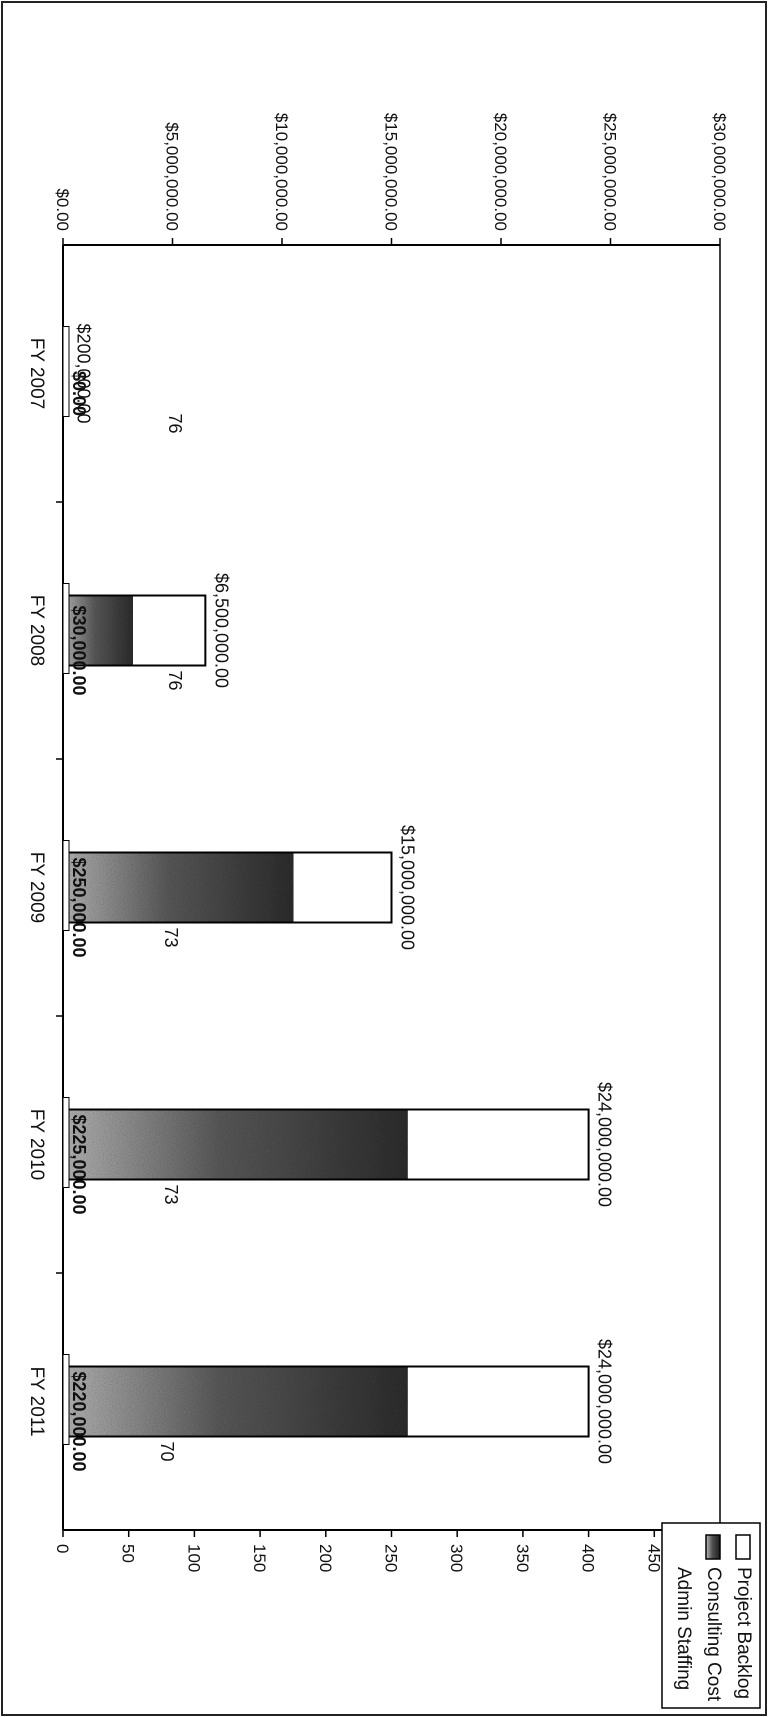 The width and height of the screenshot is (768, 1717). What do you see at coordinates (36, 373) in the screenshot?
I see `category-label: FY 2007` at bounding box center [36, 373].